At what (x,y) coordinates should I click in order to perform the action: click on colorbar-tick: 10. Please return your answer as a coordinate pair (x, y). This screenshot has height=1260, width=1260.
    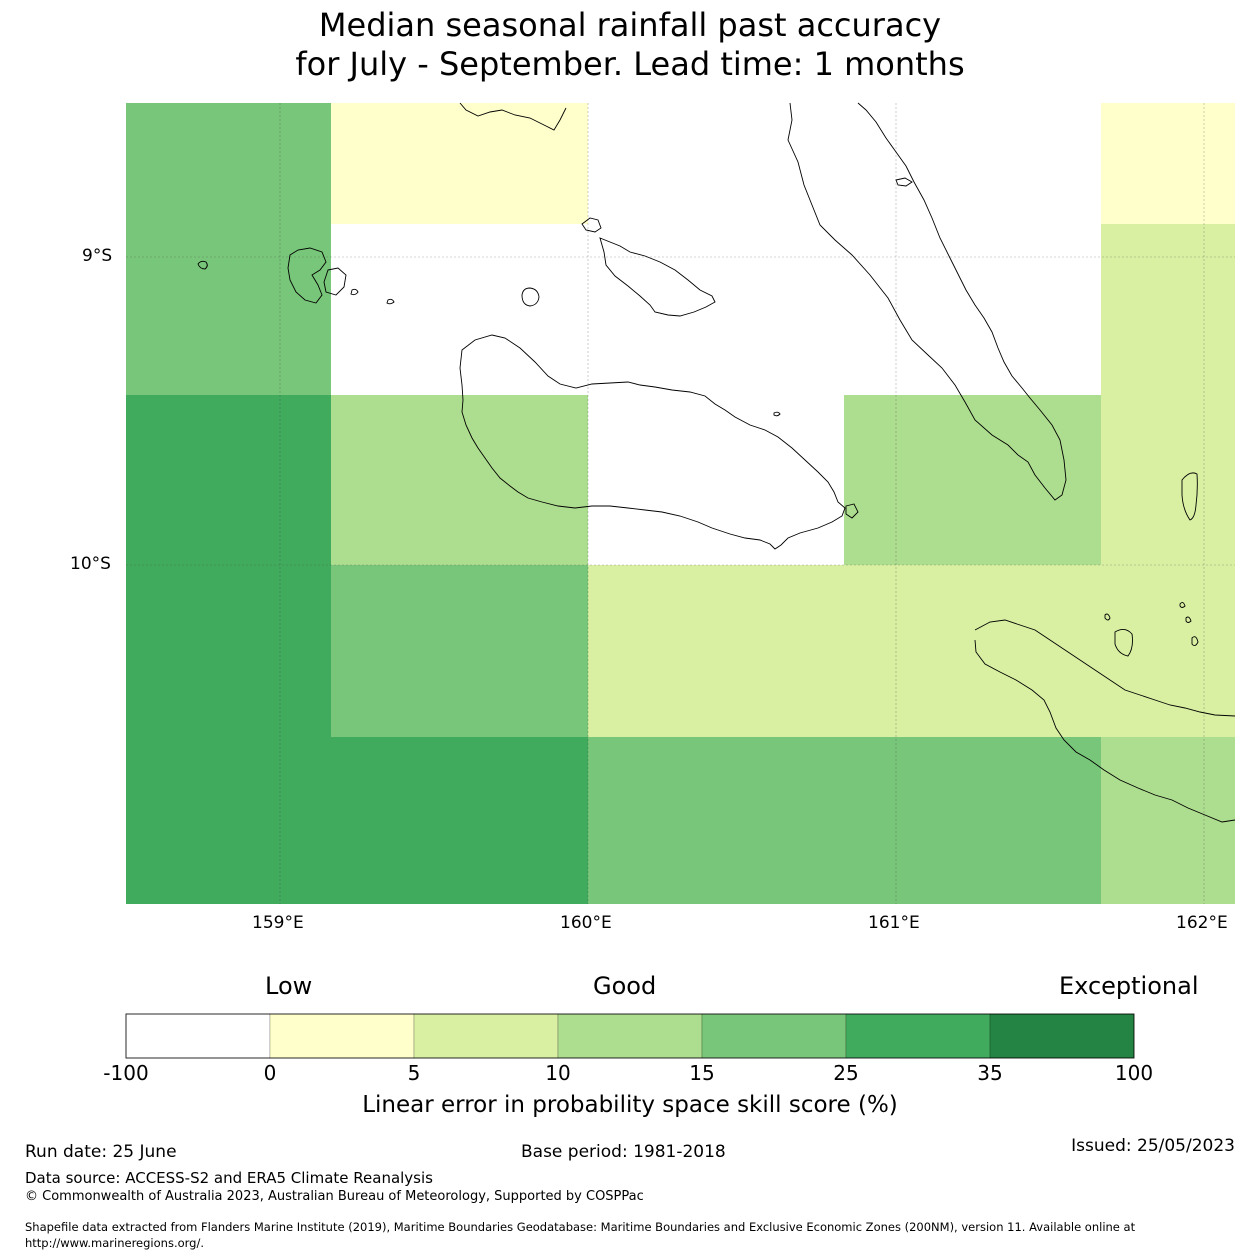
    Looking at the image, I should click on (558, 1073).